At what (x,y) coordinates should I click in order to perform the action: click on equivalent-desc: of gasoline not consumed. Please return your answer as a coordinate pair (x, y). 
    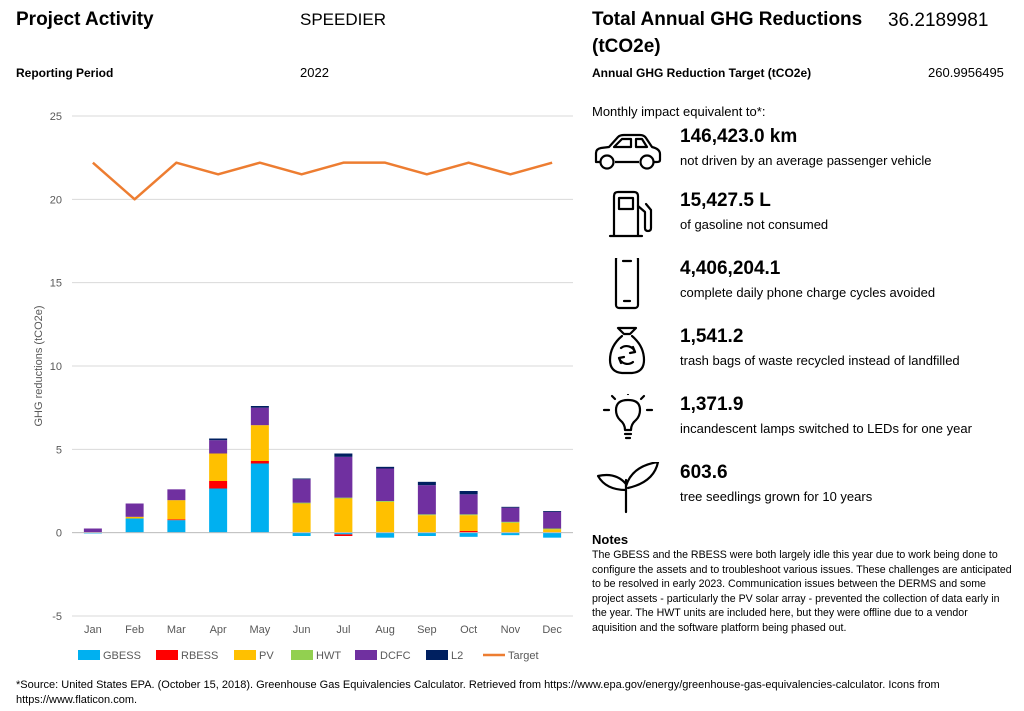
    Looking at the image, I should click on (754, 224).